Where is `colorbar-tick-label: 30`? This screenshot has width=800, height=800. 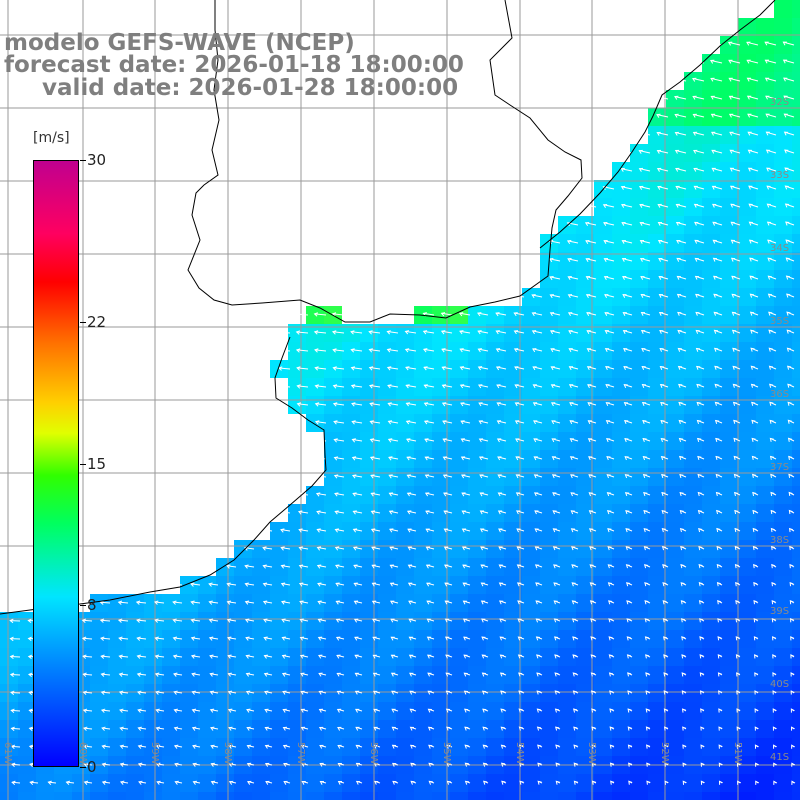
colorbar-tick-label: 30 is located at coordinates (97, 160).